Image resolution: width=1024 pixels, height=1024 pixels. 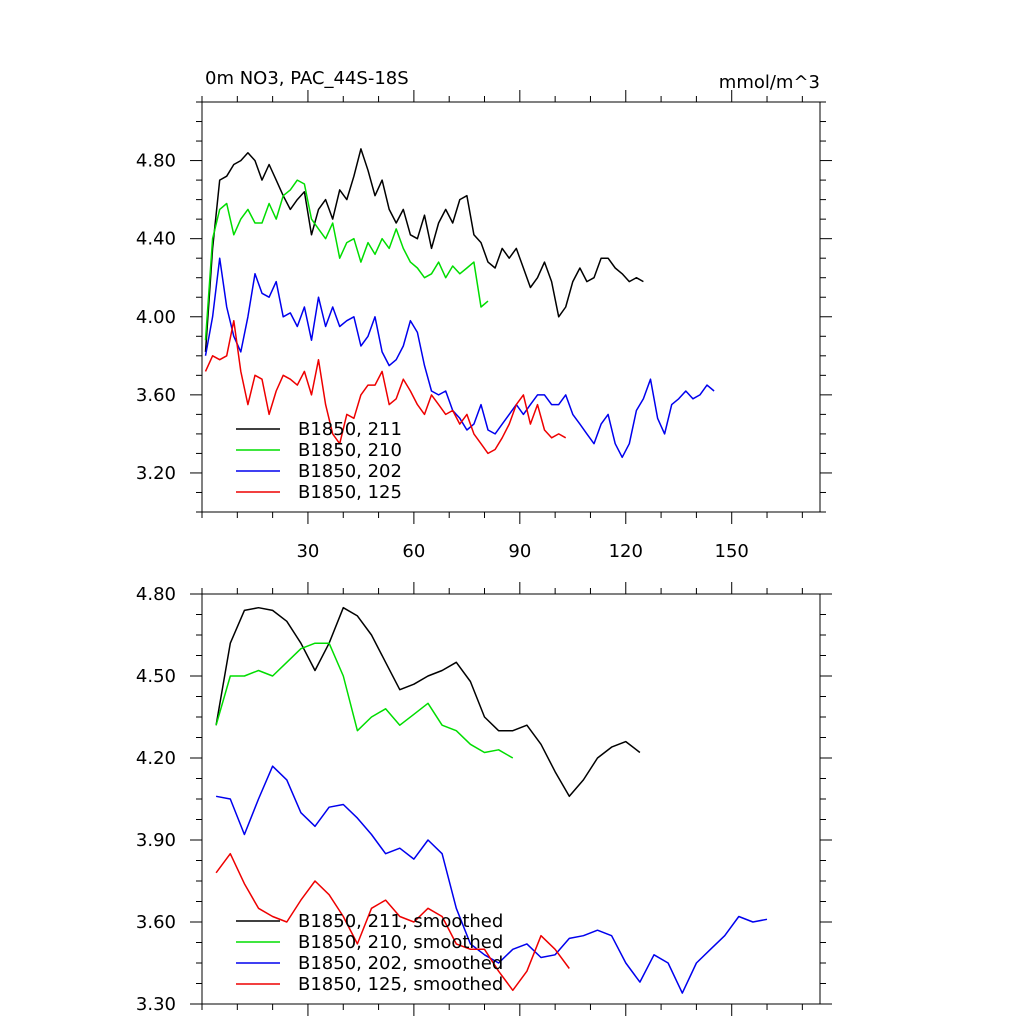 I want to click on chart-title: 0m NO3, PAC_44S-18S, so click(x=307, y=78).